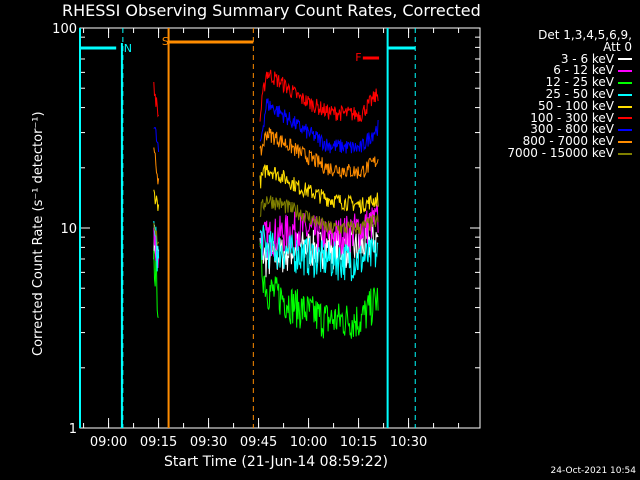 The width and height of the screenshot is (640, 480). What do you see at coordinates (408, 442) in the screenshot?
I see `x-tick-label: 10:30` at bounding box center [408, 442].